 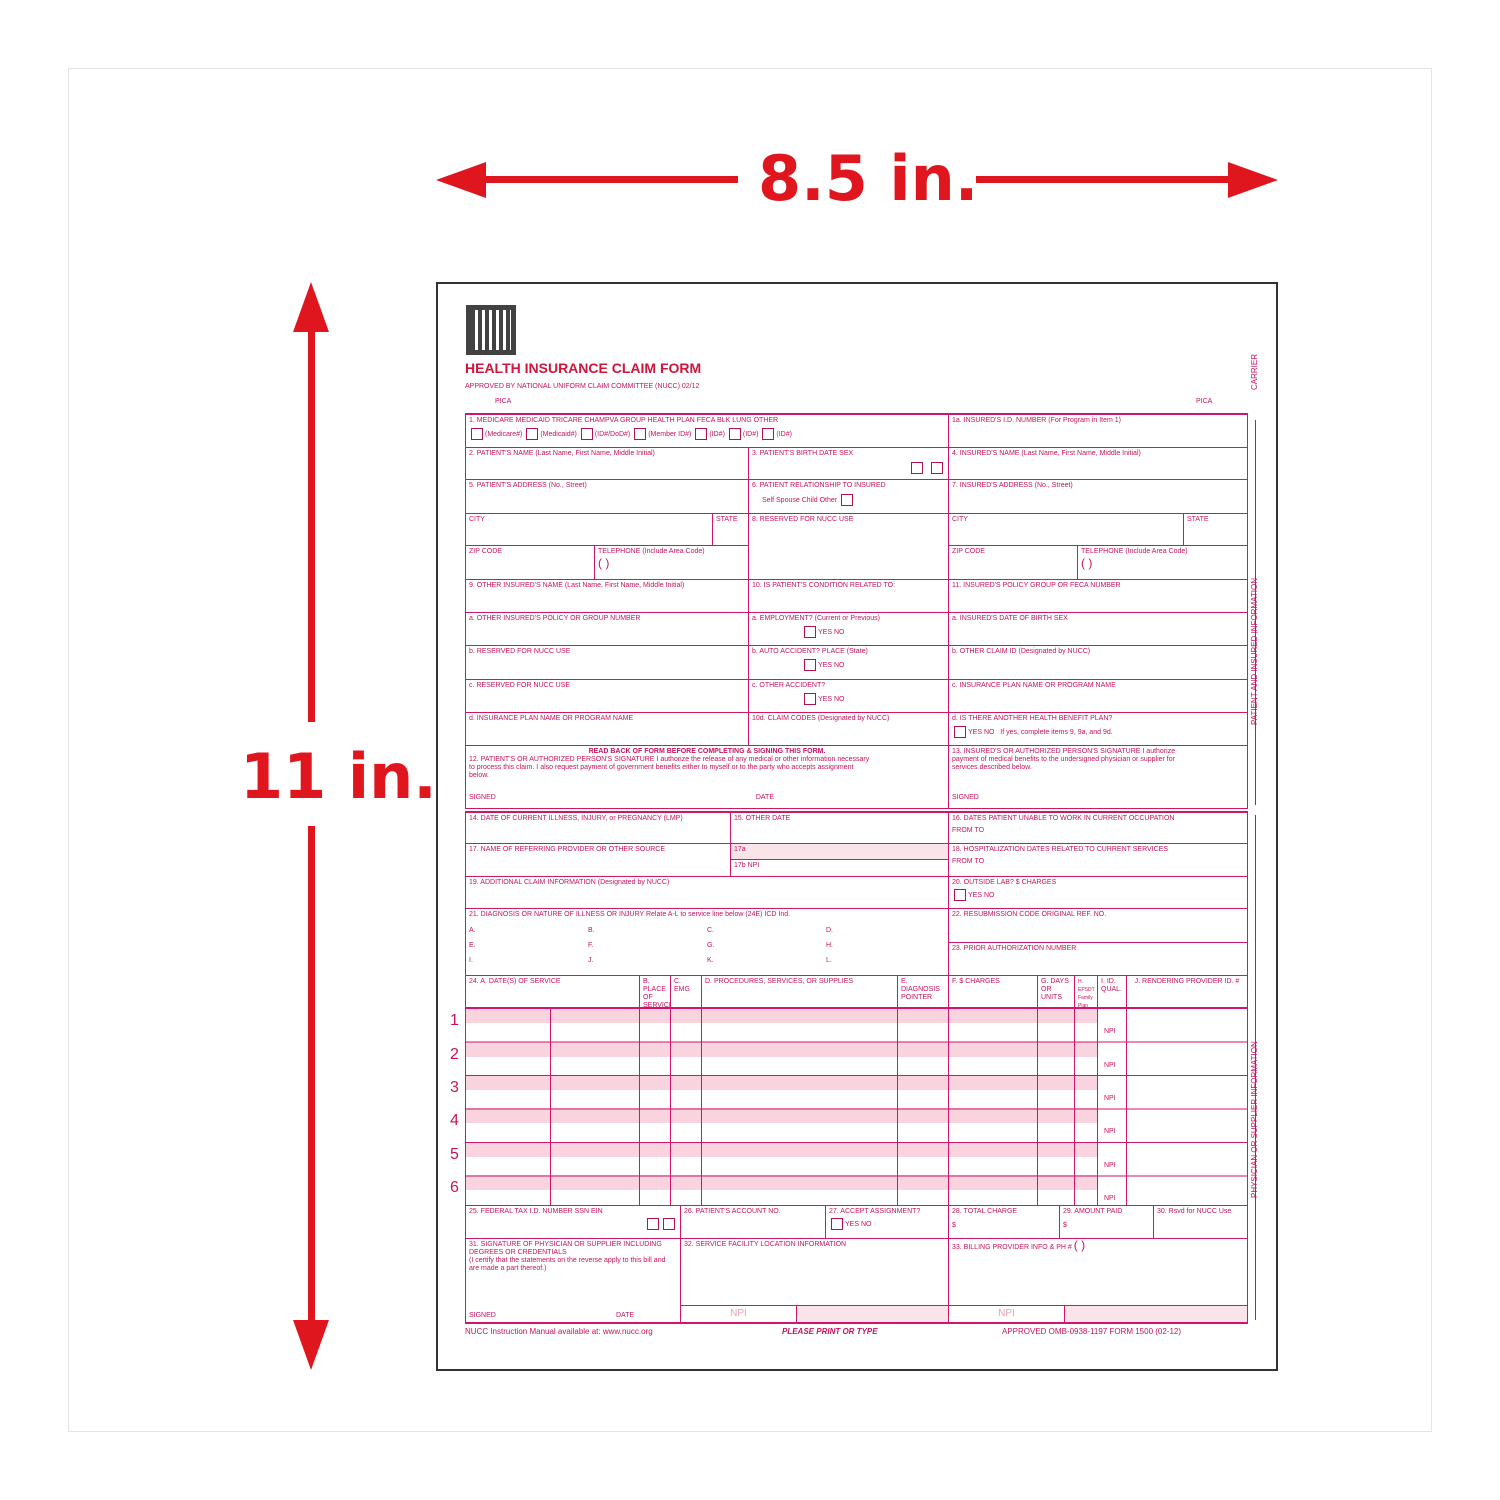 What do you see at coordinates (454, 1087) in the screenshot?
I see `row-number: 3` at bounding box center [454, 1087].